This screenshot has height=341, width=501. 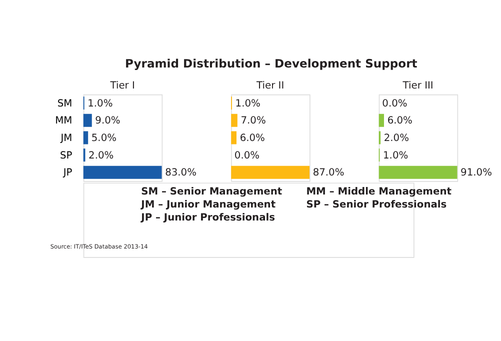 I want to click on data-label: 87.0%, so click(x=328, y=173).